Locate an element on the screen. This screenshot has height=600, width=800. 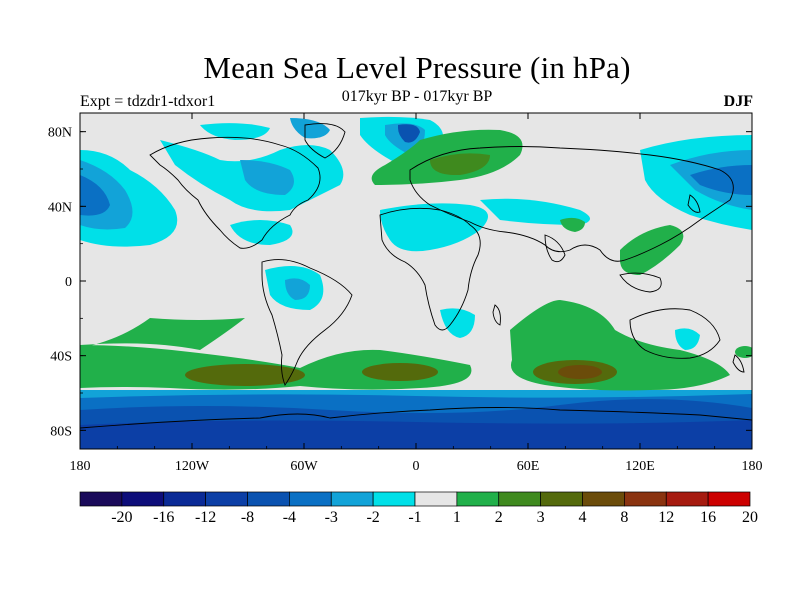
x-tick-label: 120E is located at coordinates (640, 466).